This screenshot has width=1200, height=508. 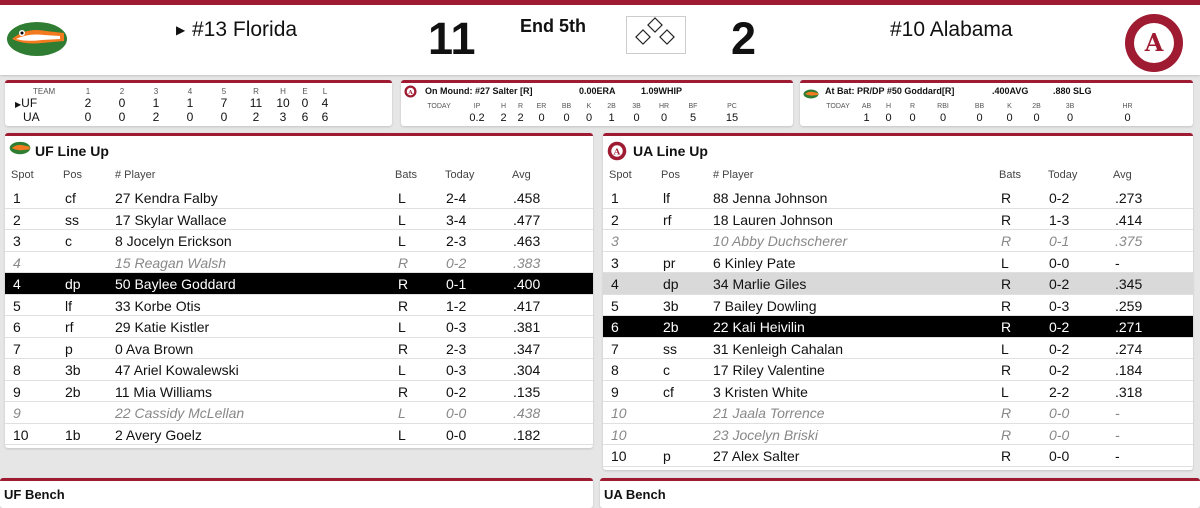 What do you see at coordinates (158, 434) in the screenshot?
I see `lineup-player: 2 Avery Goelz` at bounding box center [158, 434].